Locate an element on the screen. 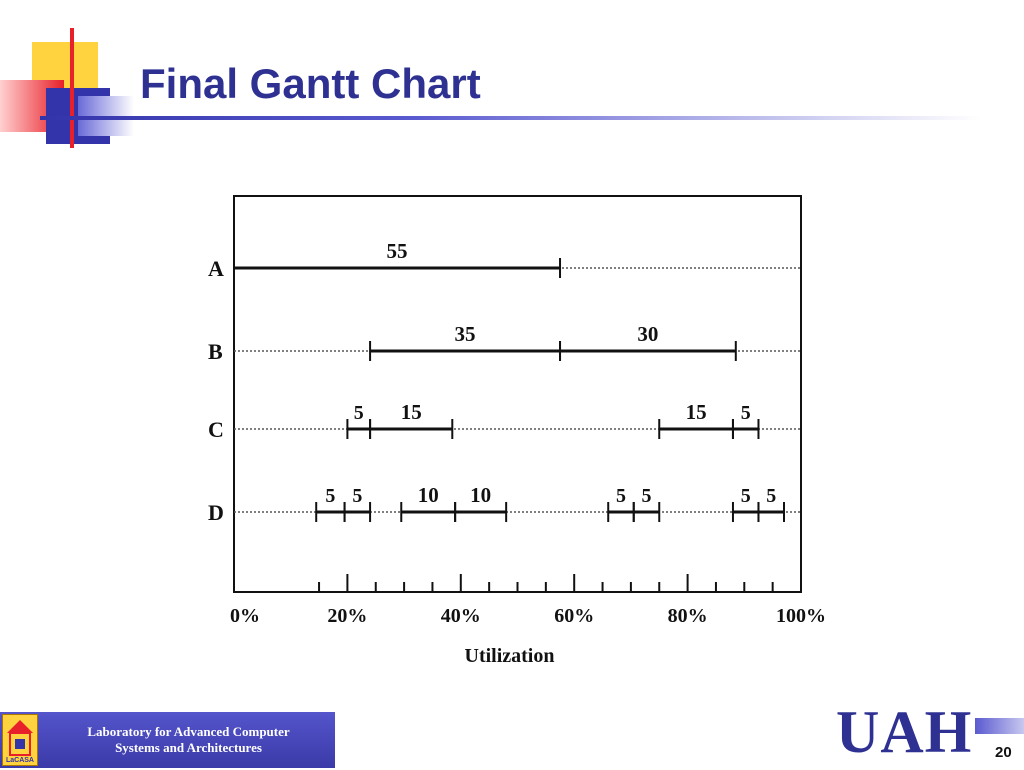 This screenshot has width=1024, height=770. row-label: C is located at coordinates (216, 429).